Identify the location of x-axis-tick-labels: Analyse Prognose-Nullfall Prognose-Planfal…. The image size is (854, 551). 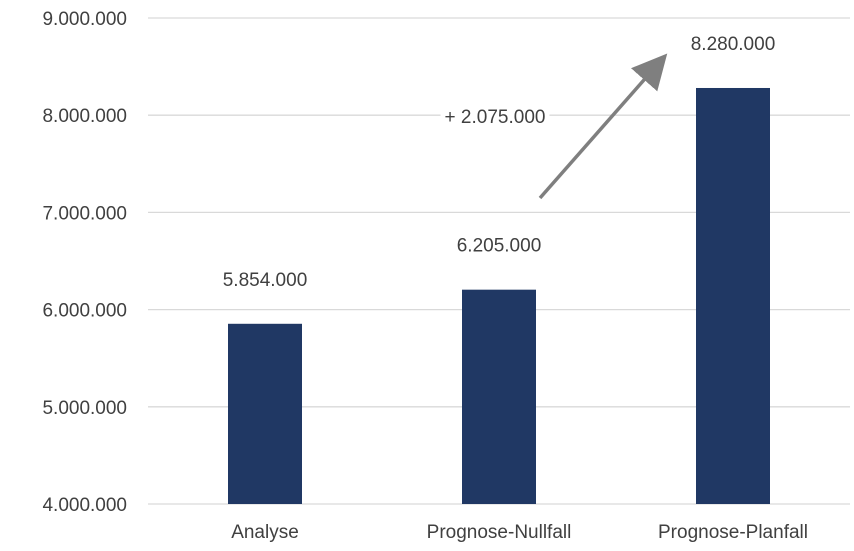
(519, 532).